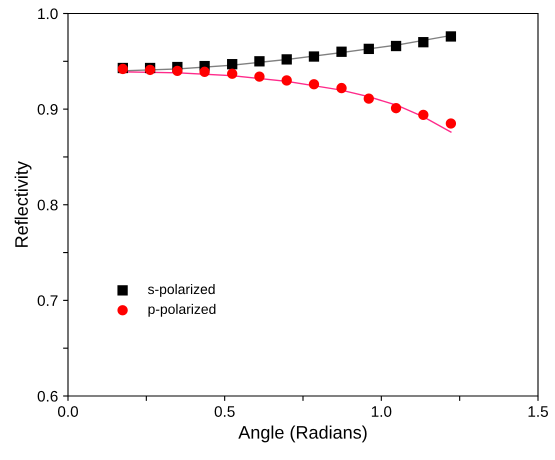 The image size is (555, 460). I want to click on y-tick-label: 0.8, so click(48, 205).